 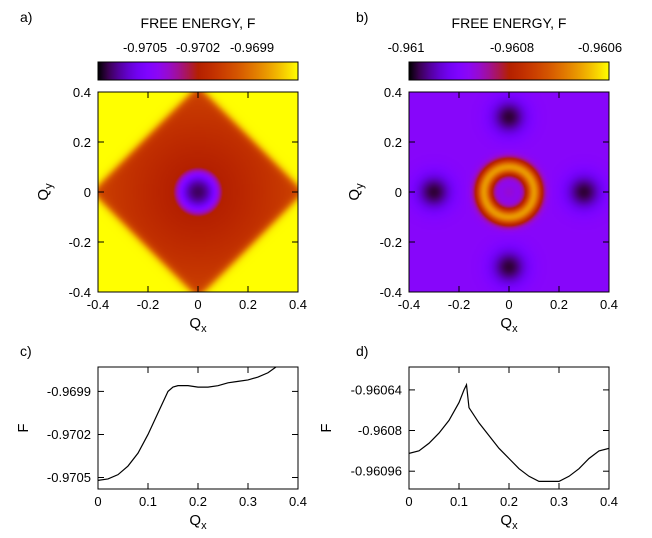 I want to click on panel-label-c: c), so click(x=26, y=351).